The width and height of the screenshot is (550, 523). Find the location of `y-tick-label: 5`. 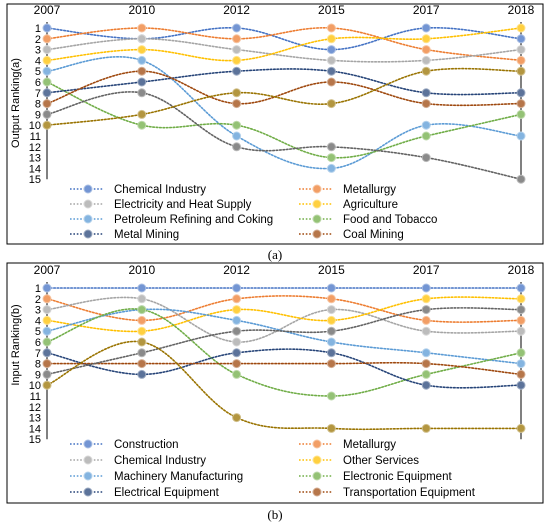

y-tick-label: 5 is located at coordinates (38, 72).